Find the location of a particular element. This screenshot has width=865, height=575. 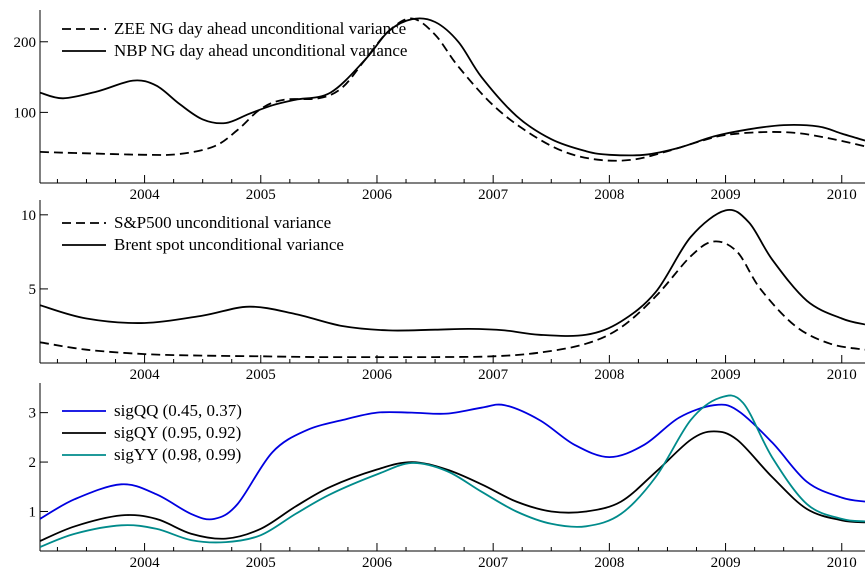

y-tick-label: 10 is located at coordinates (28, 216).